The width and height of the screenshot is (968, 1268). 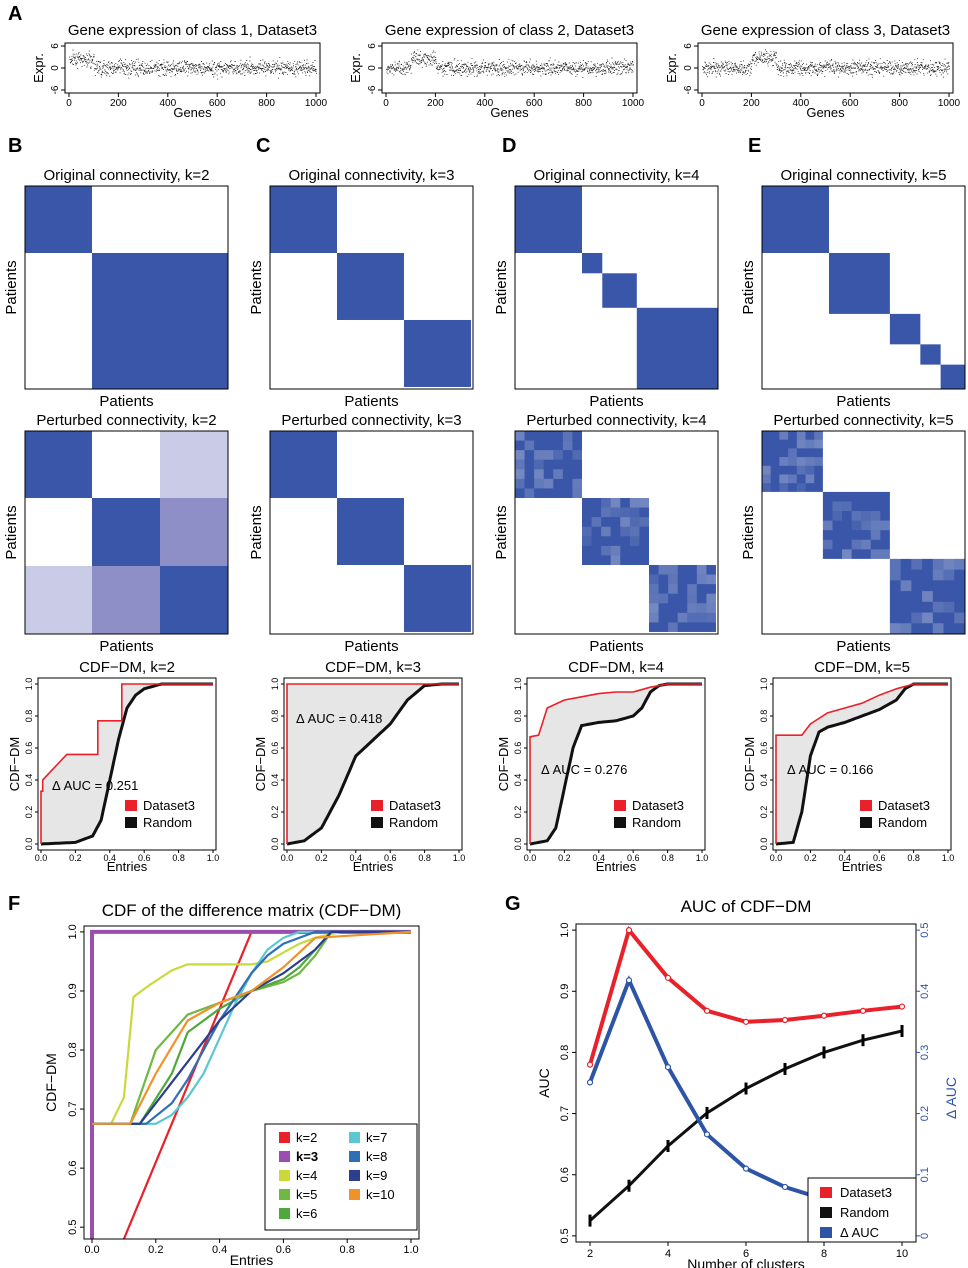 I want to click on legend-label: k=7, so click(x=376, y=1137).